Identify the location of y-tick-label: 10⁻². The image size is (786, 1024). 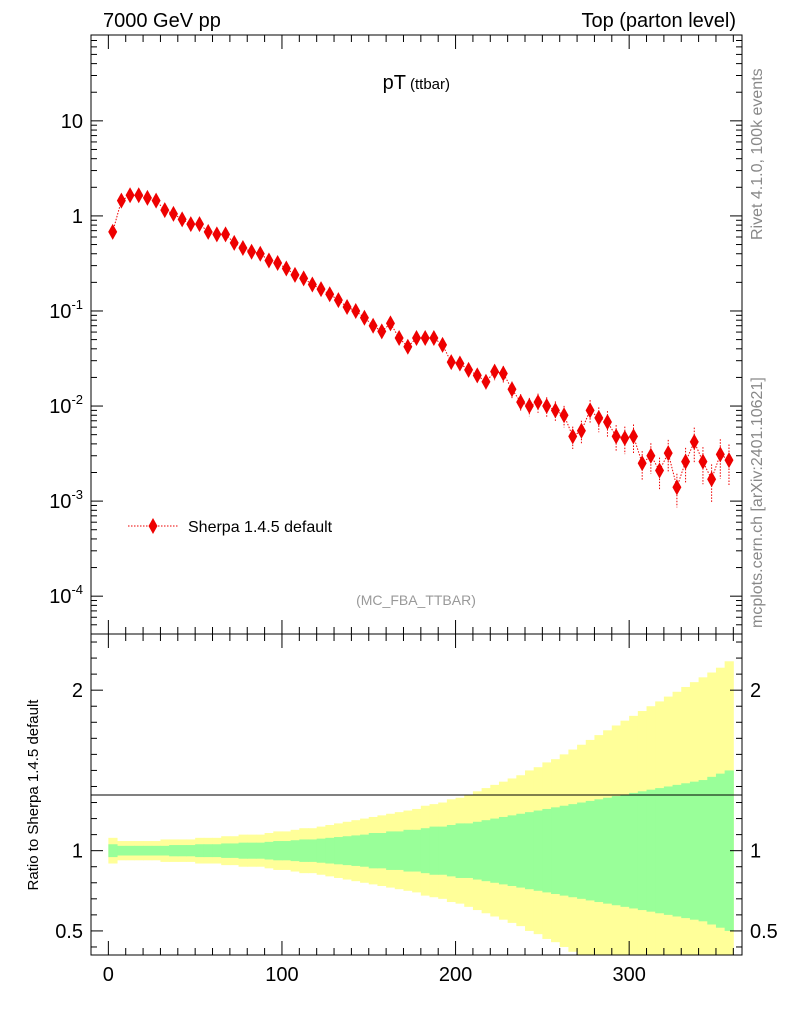
(66, 405).